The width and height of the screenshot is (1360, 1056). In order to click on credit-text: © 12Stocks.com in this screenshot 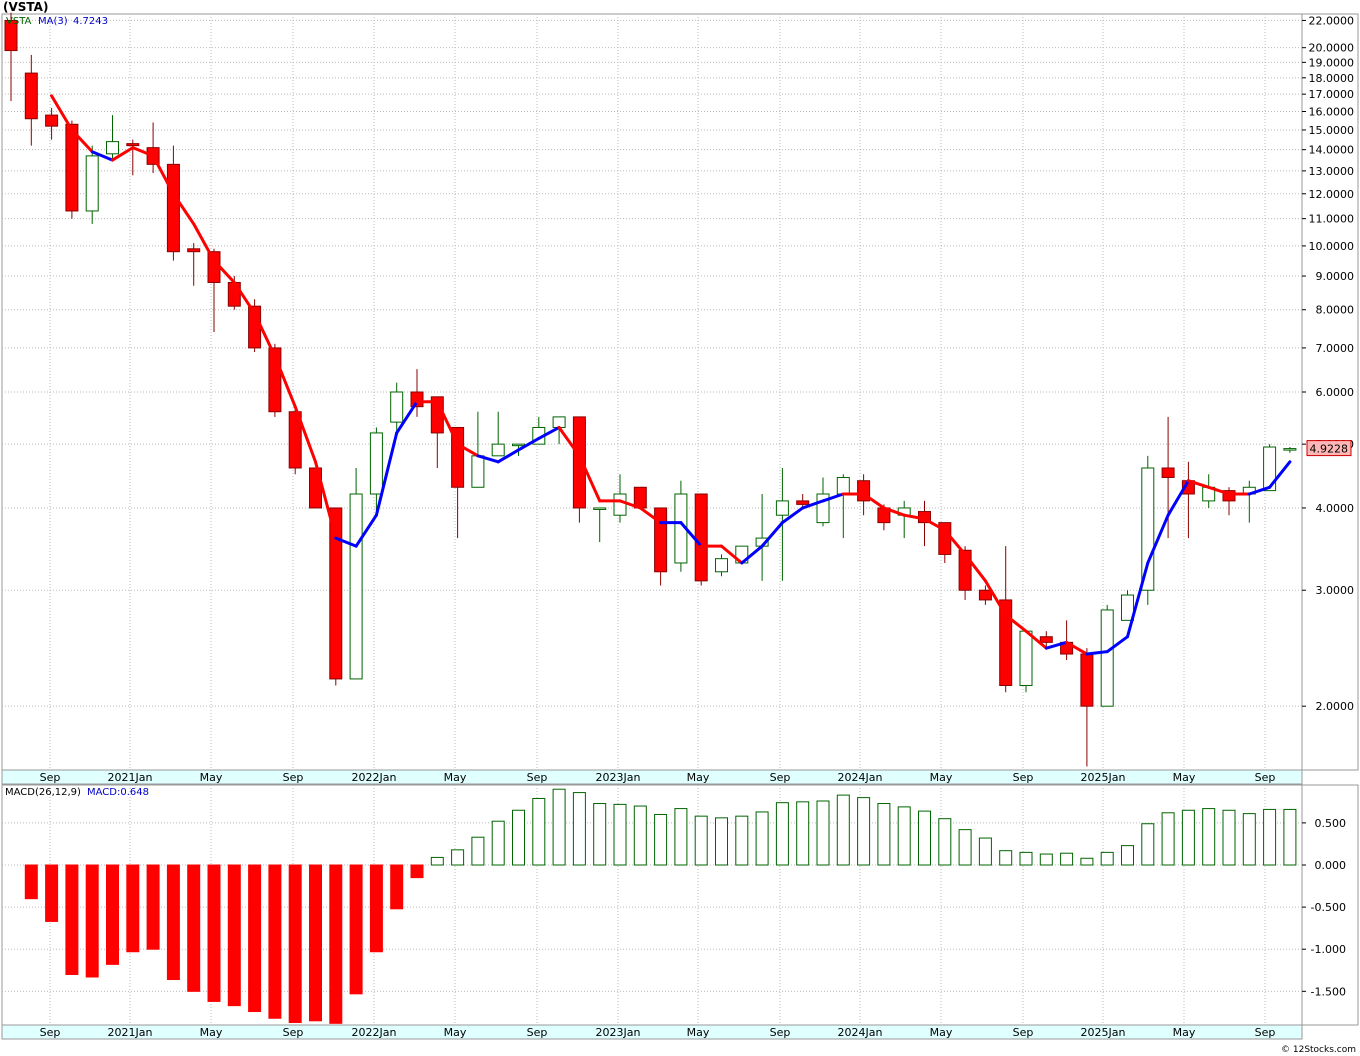, I will do `click(1318, 1050)`.